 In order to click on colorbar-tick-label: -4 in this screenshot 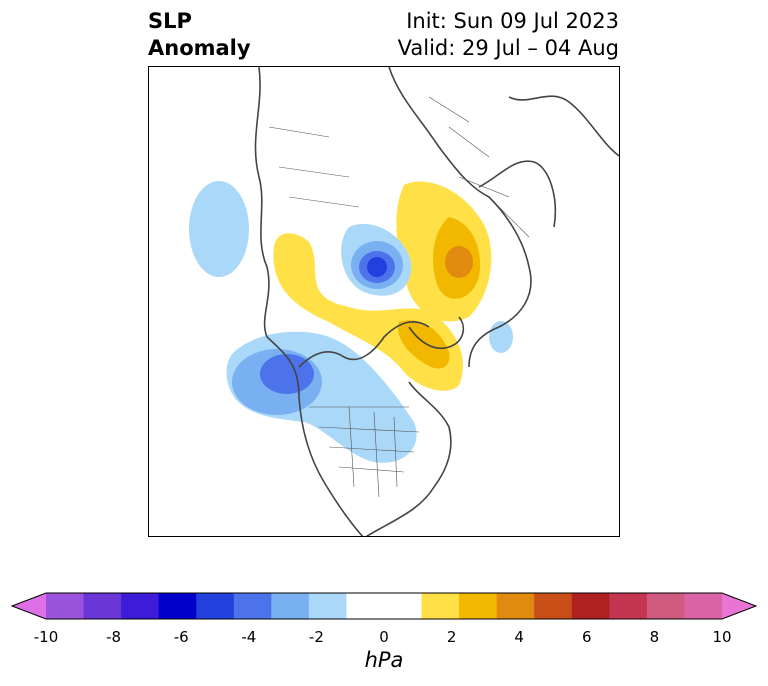, I will do `click(249, 637)`.